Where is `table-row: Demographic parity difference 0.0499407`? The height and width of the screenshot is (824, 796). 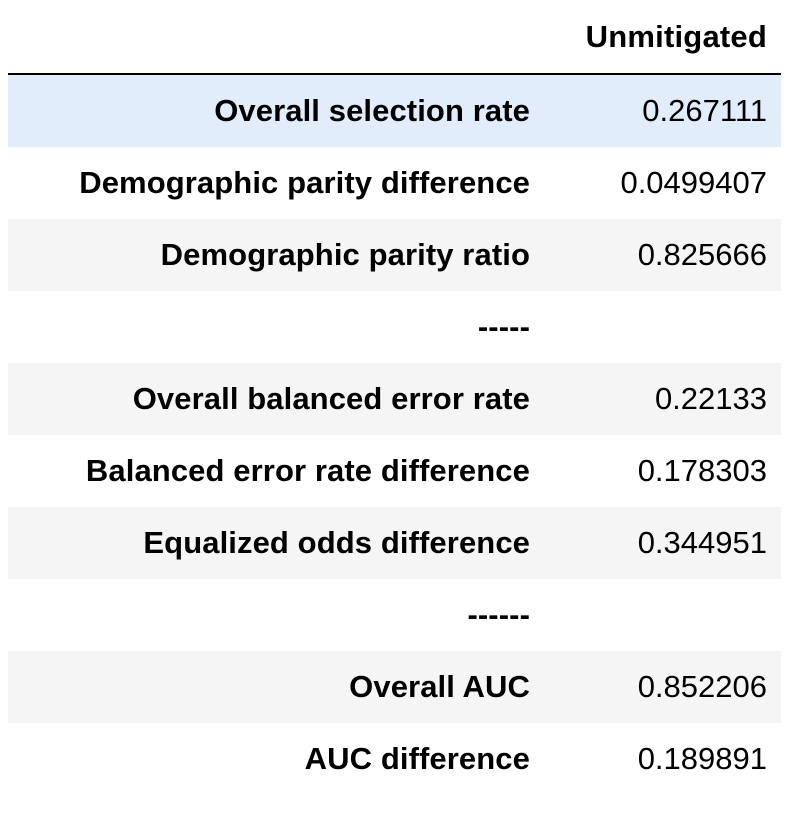
table-row: Demographic parity difference 0.0499407 is located at coordinates (394, 183).